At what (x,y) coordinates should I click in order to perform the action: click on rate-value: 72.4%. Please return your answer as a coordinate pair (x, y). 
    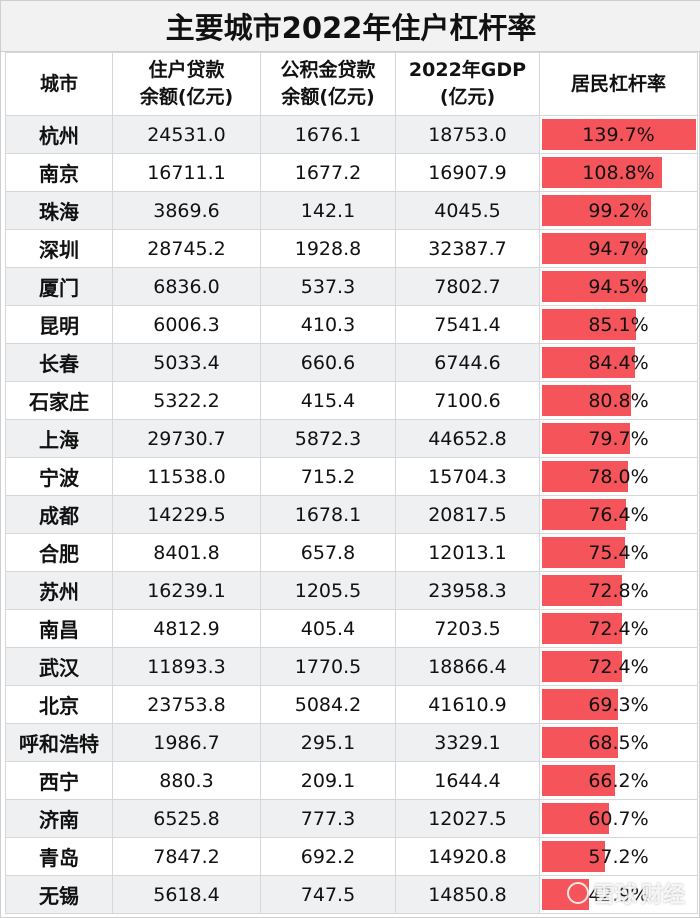
    Looking at the image, I should click on (618, 628).